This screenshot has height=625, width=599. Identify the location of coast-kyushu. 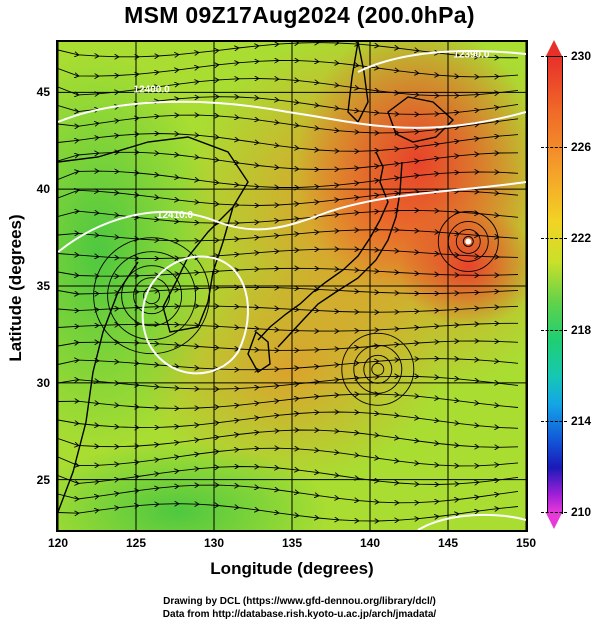
(259, 352).